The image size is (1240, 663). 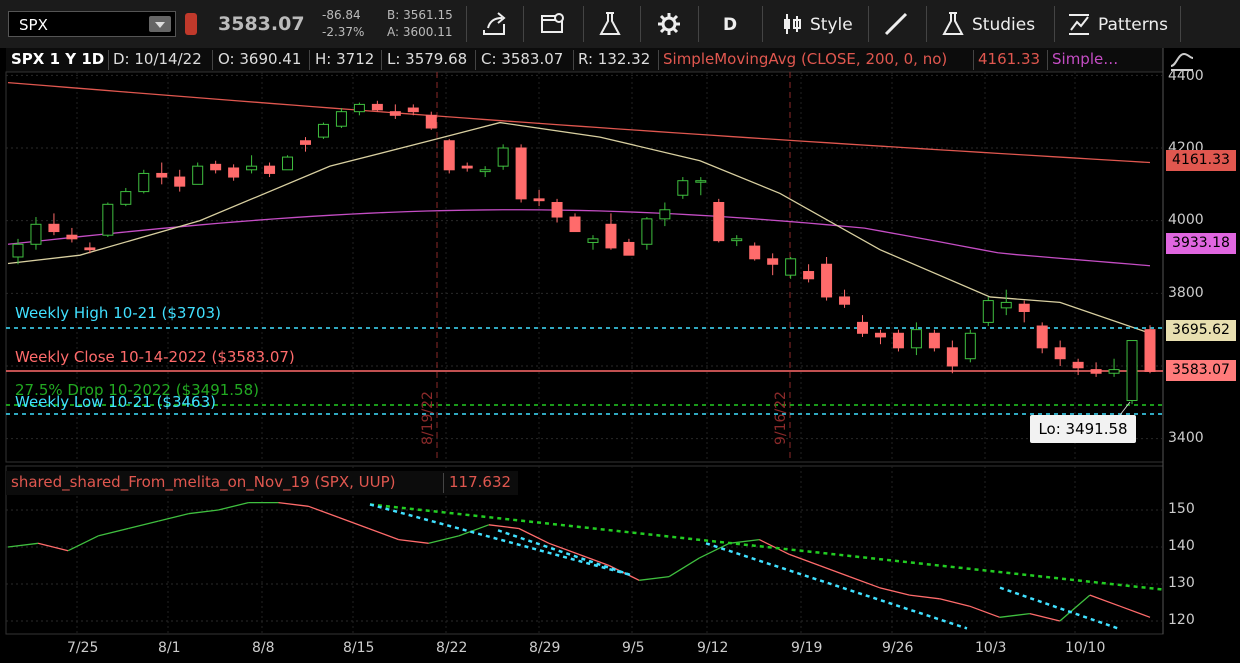 What do you see at coordinates (115, 402) in the screenshot?
I see `weekly-low-label: Weekly Low 10-21 ($3463)` at bounding box center [115, 402].